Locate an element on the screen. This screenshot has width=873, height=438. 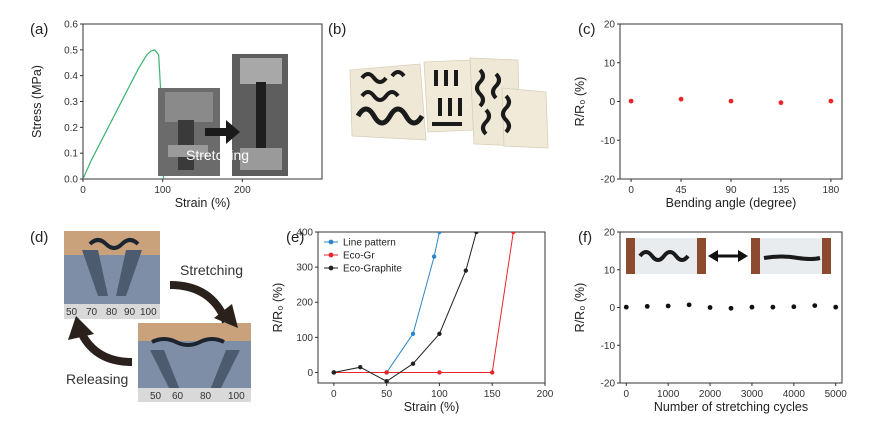
x-axis-label-c: Bending angle (degree) is located at coordinates (731, 203).